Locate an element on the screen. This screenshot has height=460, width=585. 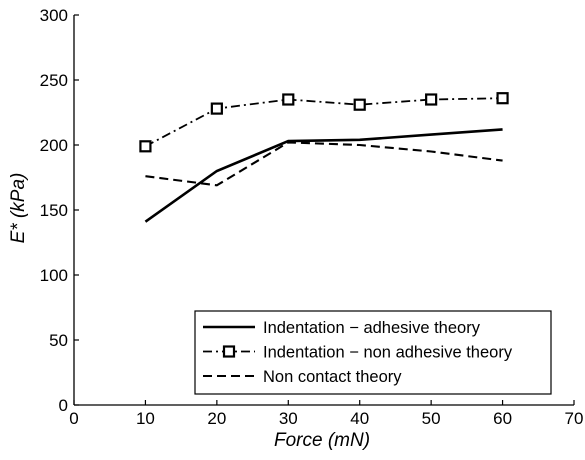
legend-label: Indentation − adhesive theory is located at coordinates (372, 328).